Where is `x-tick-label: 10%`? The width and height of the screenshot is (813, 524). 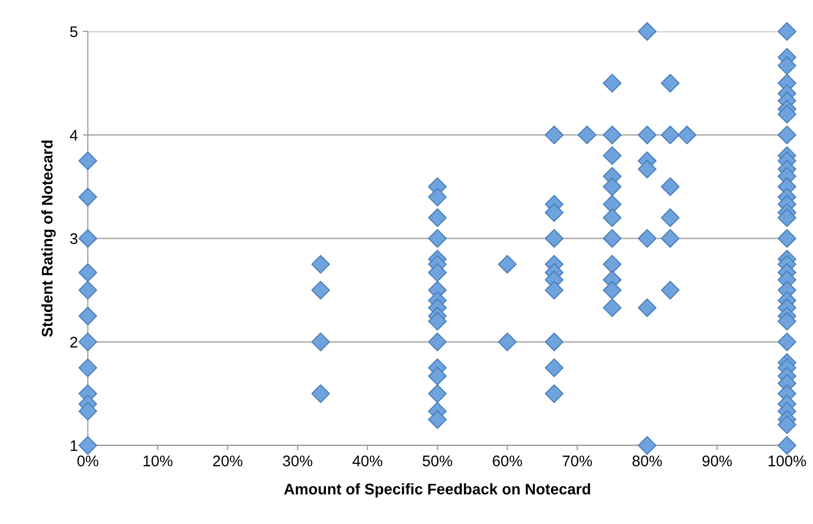
x-tick-label: 10% is located at coordinates (158, 461).